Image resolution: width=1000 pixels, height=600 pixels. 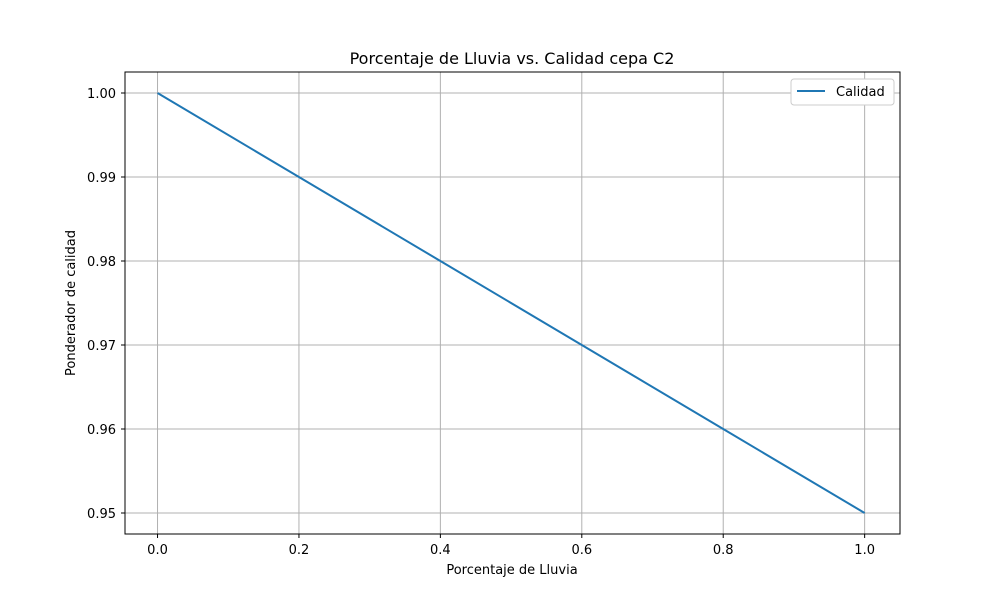 I want to click on legend-box, so click(x=842, y=92).